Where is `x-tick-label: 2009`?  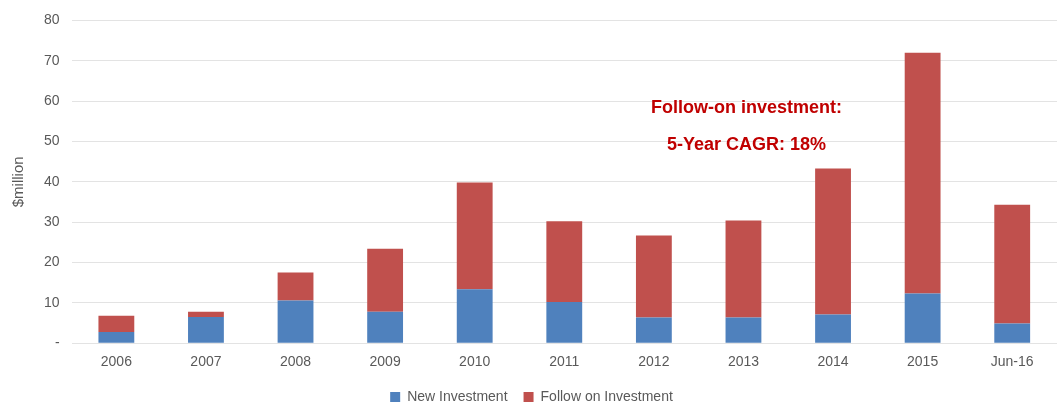
x-tick-label: 2009 is located at coordinates (385, 361).